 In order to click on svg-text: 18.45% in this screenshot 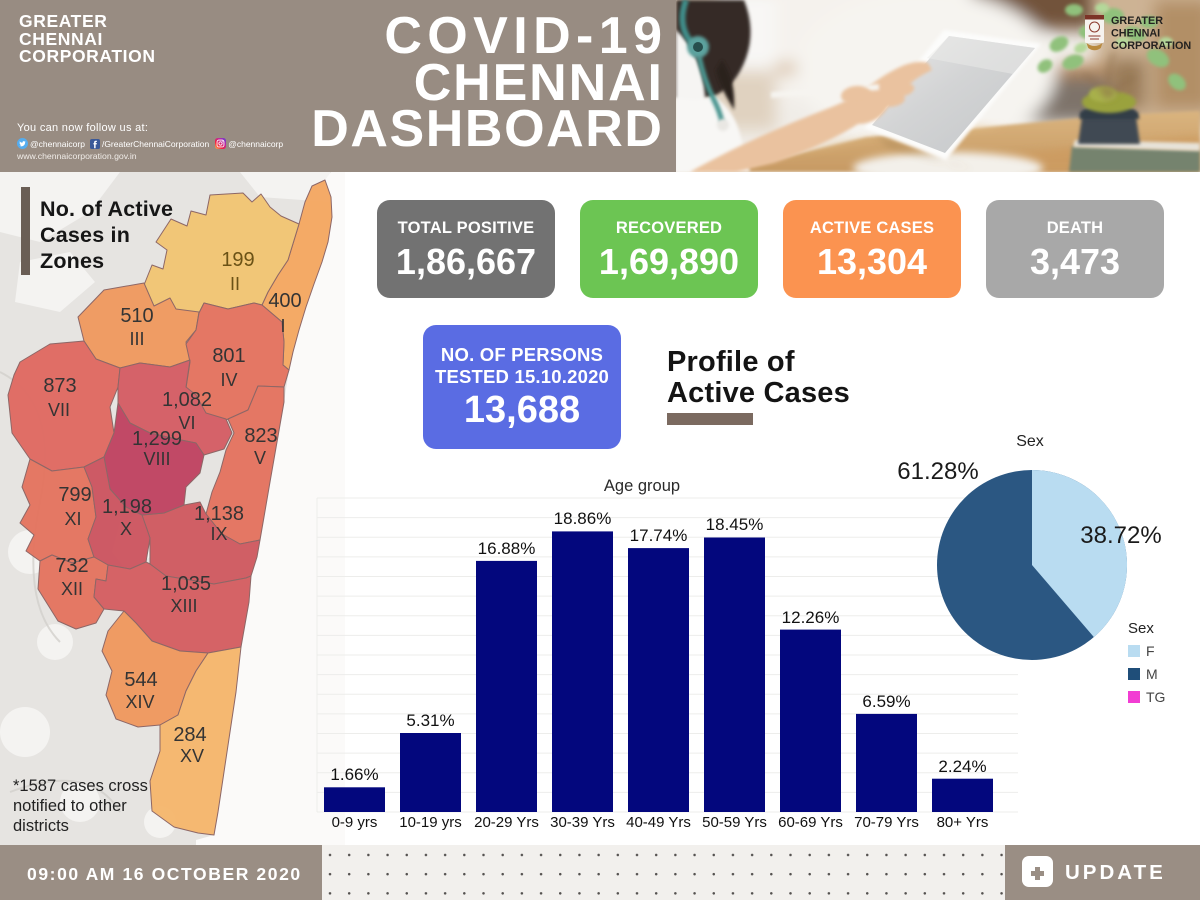, I will do `click(735, 524)`.